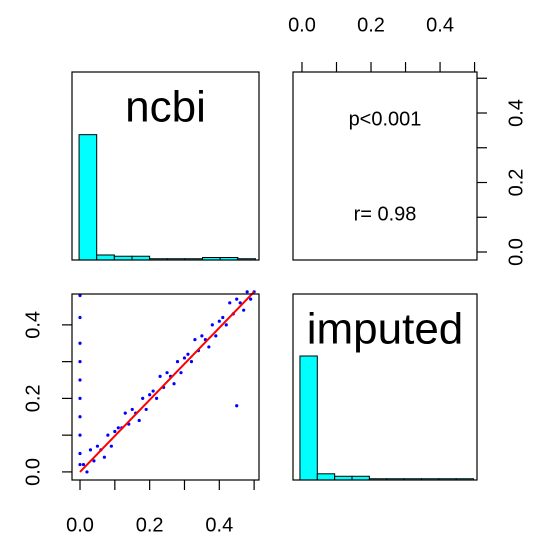  I want to click on annotation: r= 0.98, so click(385, 214).